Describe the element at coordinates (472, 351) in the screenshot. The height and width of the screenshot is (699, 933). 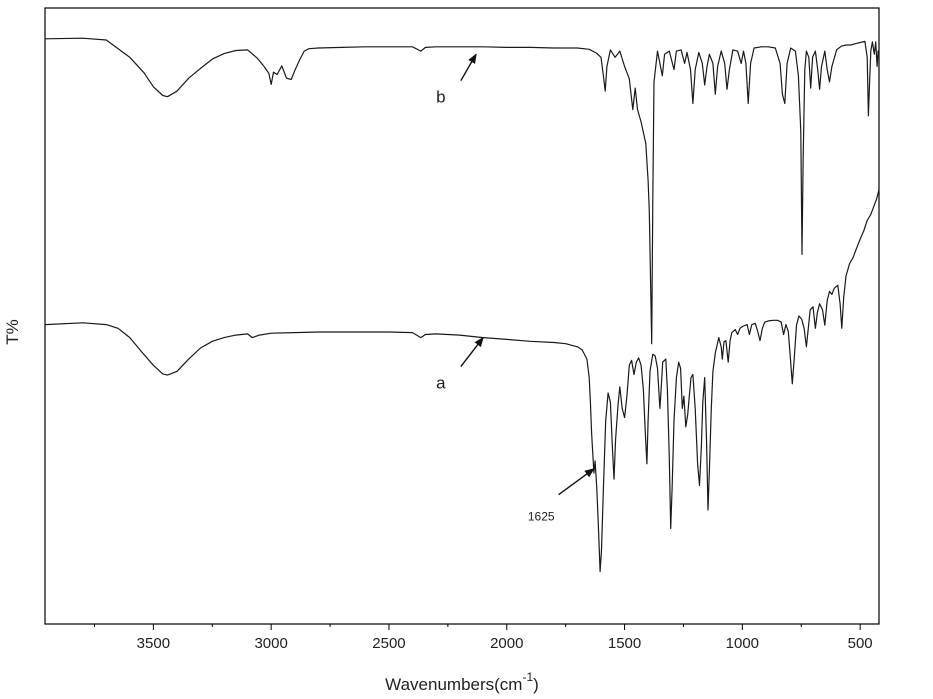
I see `annotation-arrow-a` at that location.